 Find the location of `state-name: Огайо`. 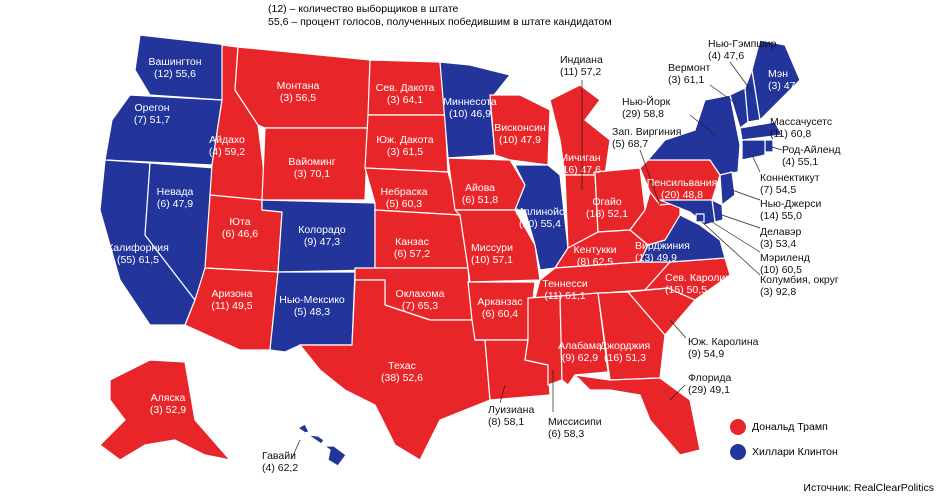

state-name: Огайо is located at coordinates (606, 202).